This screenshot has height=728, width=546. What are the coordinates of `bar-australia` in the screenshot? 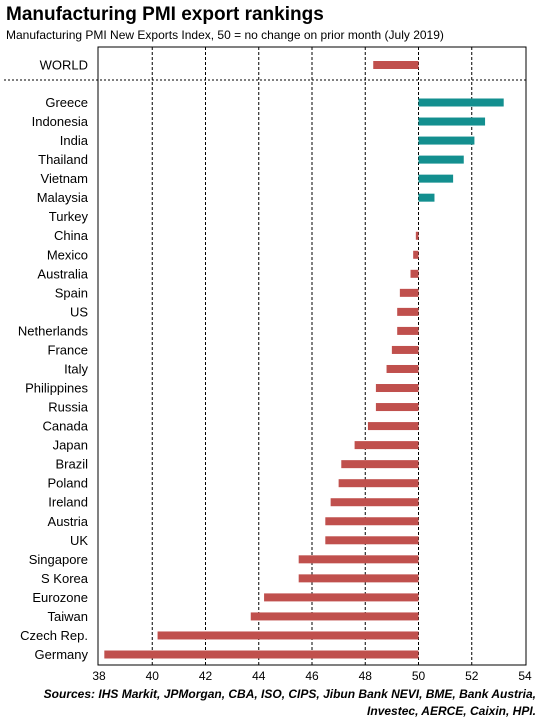 It's located at (414, 273).